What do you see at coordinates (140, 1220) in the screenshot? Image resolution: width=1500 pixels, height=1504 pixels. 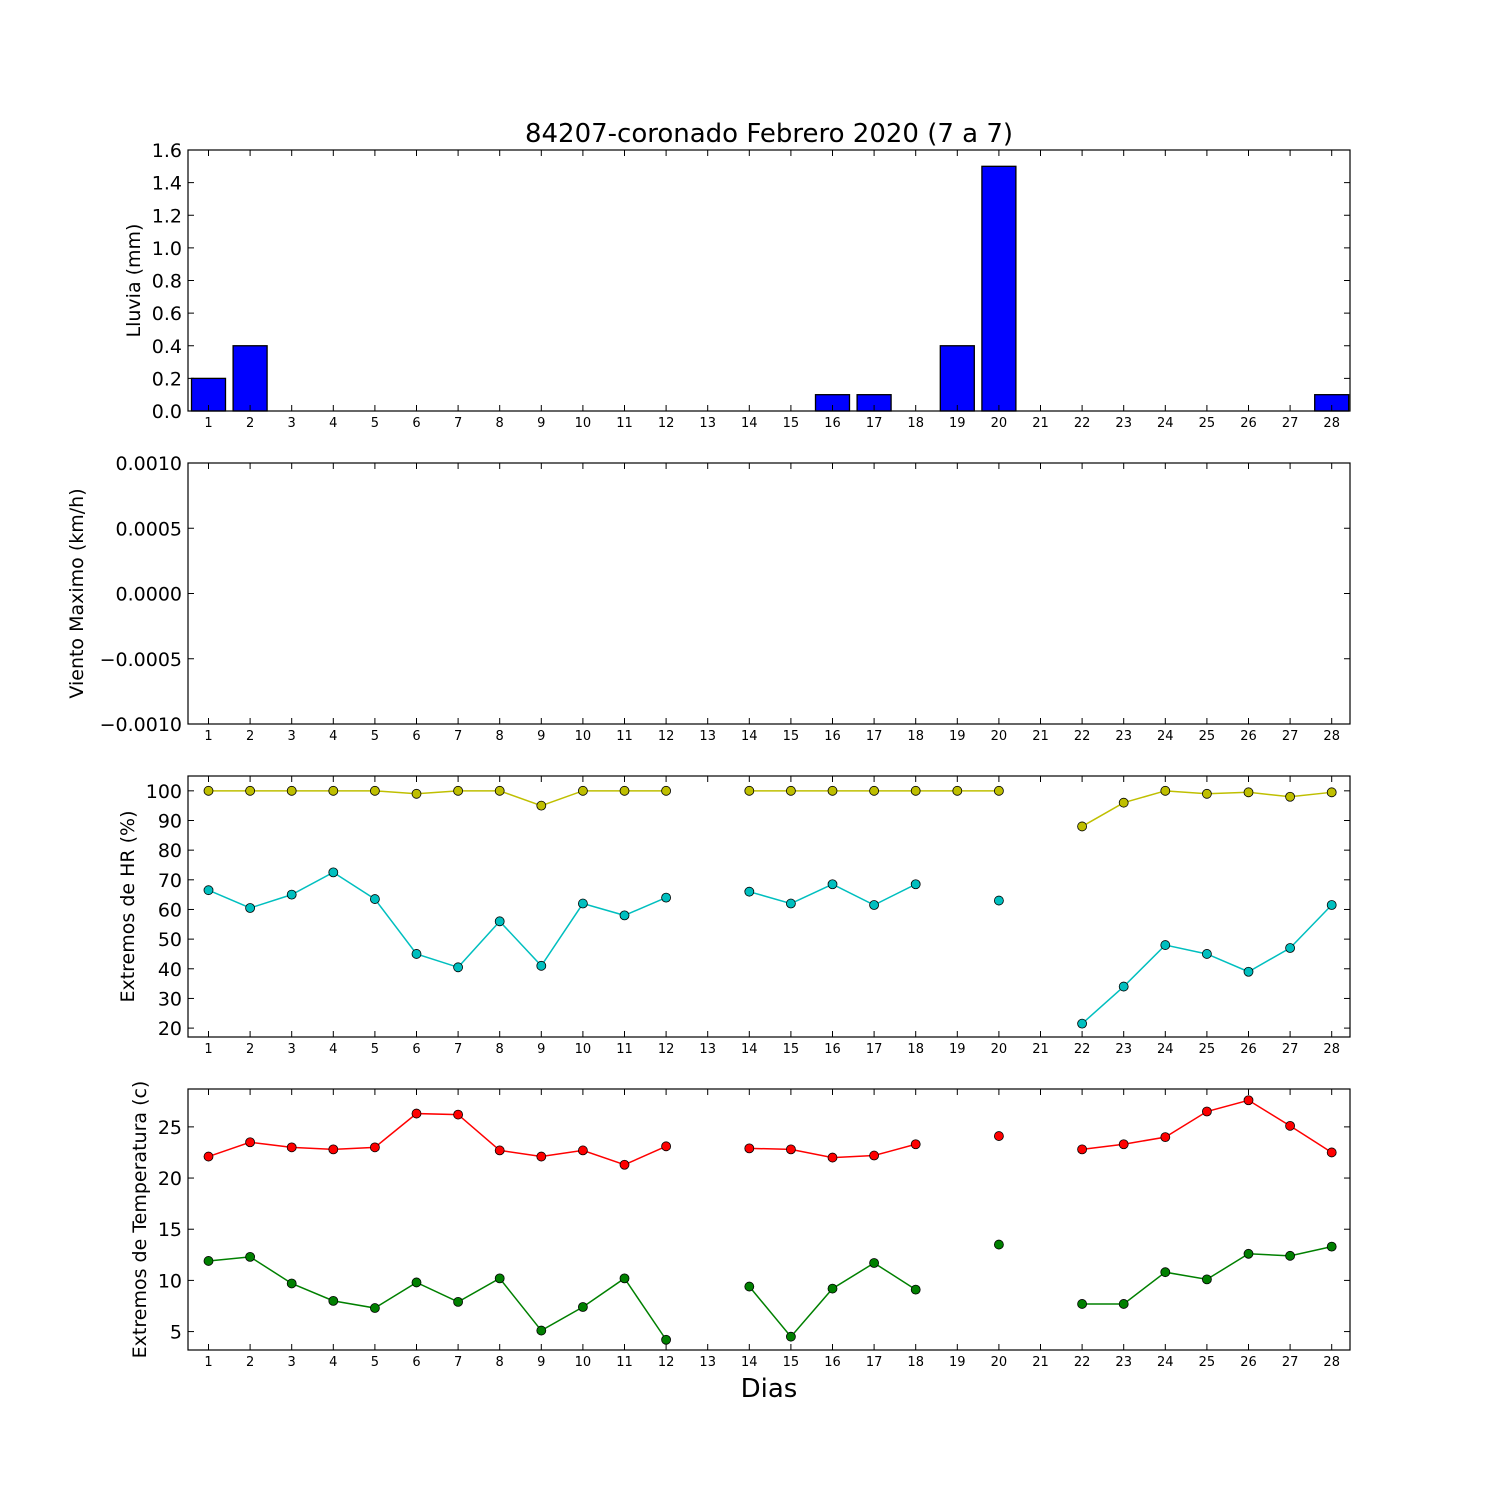 I see `y-axis-label: Extremos de Temperatura (c)` at bounding box center [140, 1220].